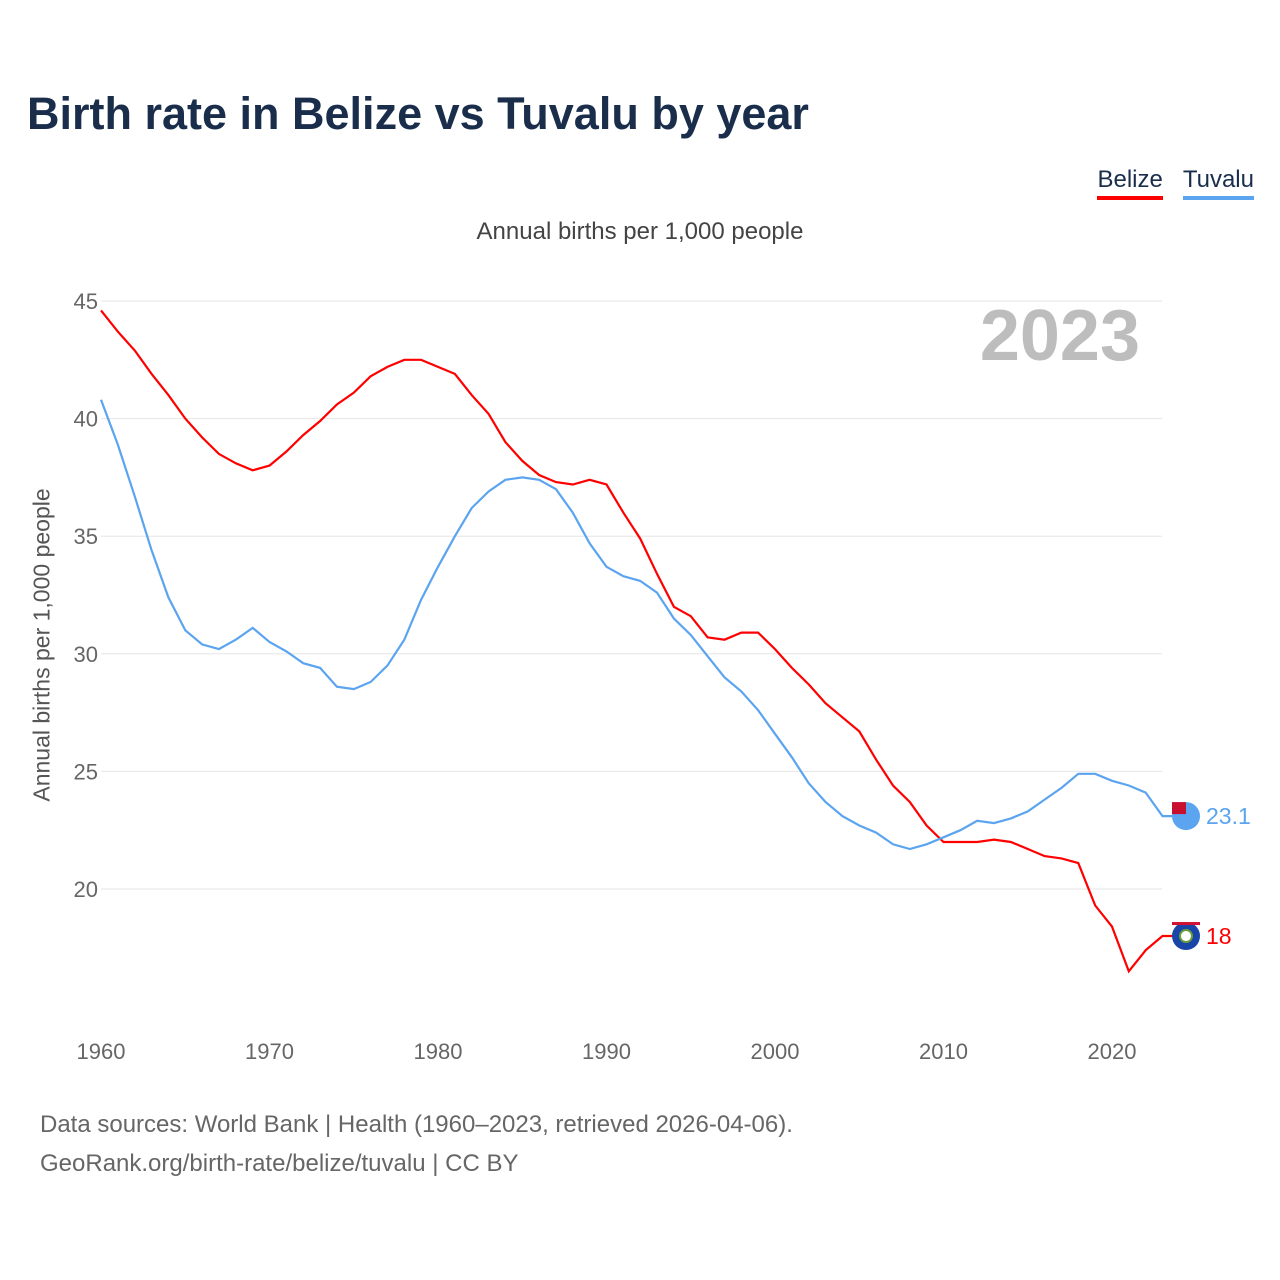 This screenshot has height=1280, width=1280. I want to click on x-tick-label: 1990, so click(606, 1051).